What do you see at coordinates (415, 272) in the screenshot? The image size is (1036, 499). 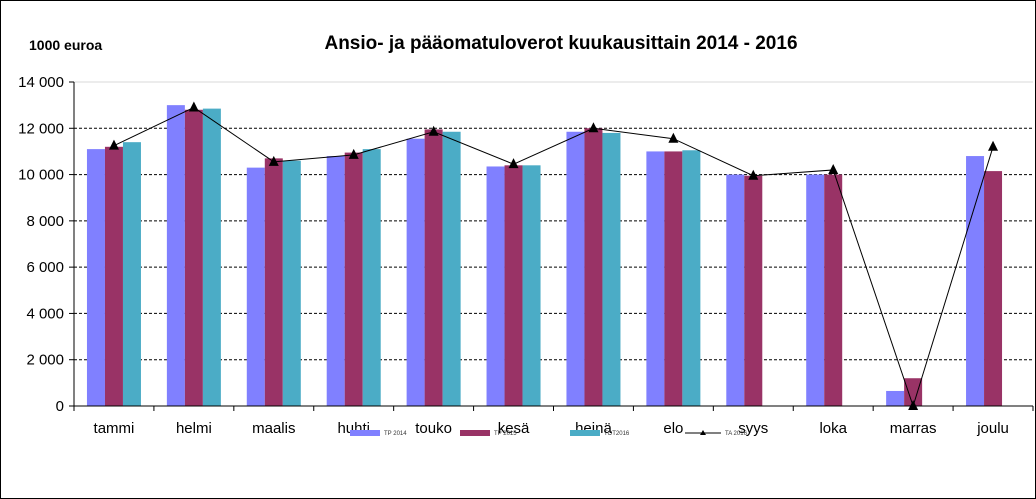 I see `bar-tp-2014-touko` at bounding box center [415, 272].